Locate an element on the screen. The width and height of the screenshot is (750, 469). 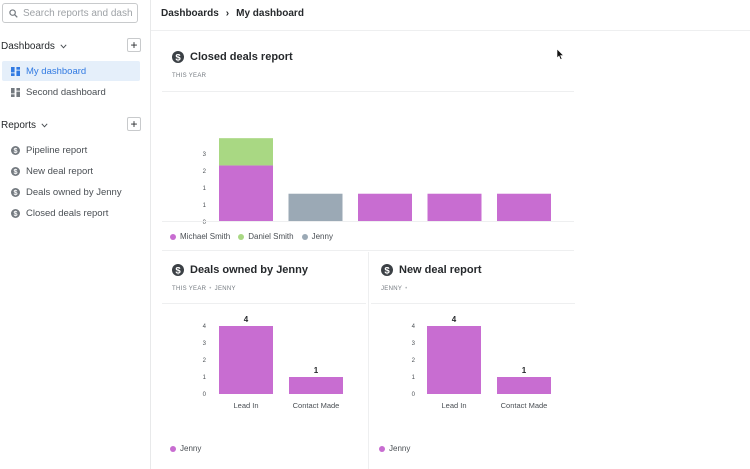
breadcrumb-current: My dashboard is located at coordinates (270, 13).